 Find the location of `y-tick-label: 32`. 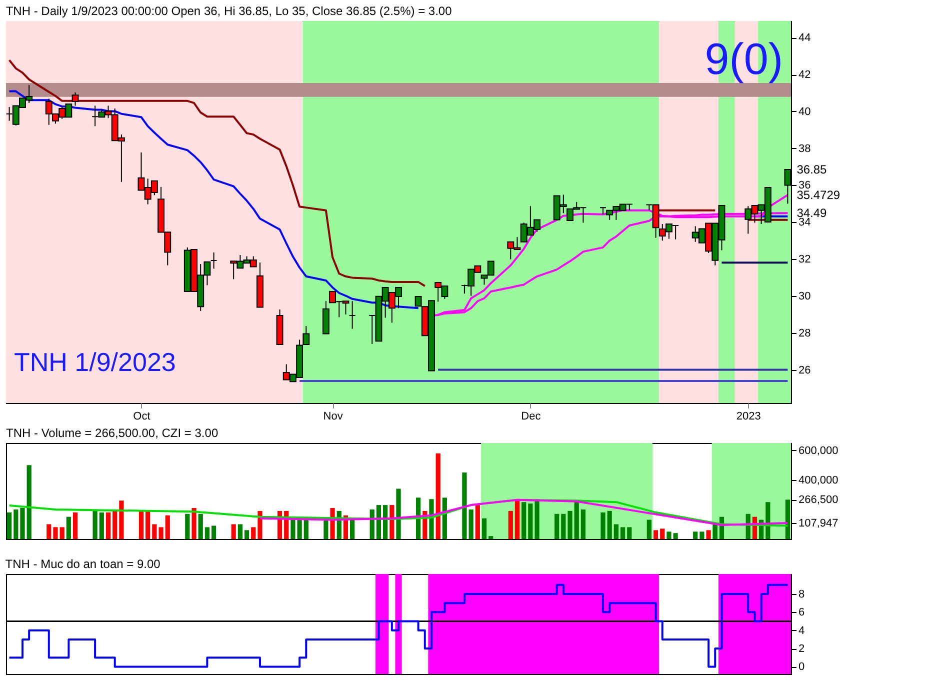

y-tick-label: 32 is located at coordinates (804, 260).